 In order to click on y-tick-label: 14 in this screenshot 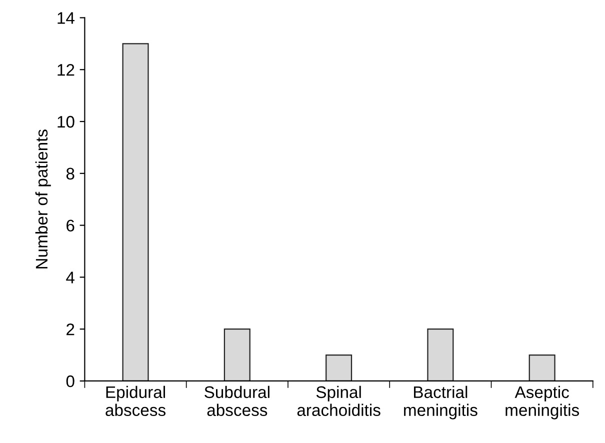, I will do `click(66, 18)`.